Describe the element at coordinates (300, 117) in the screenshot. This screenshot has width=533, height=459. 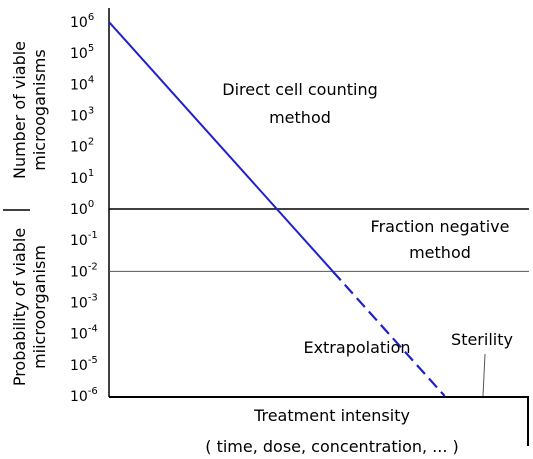
I see `annotation-direct-counting-line2: method` at that location.